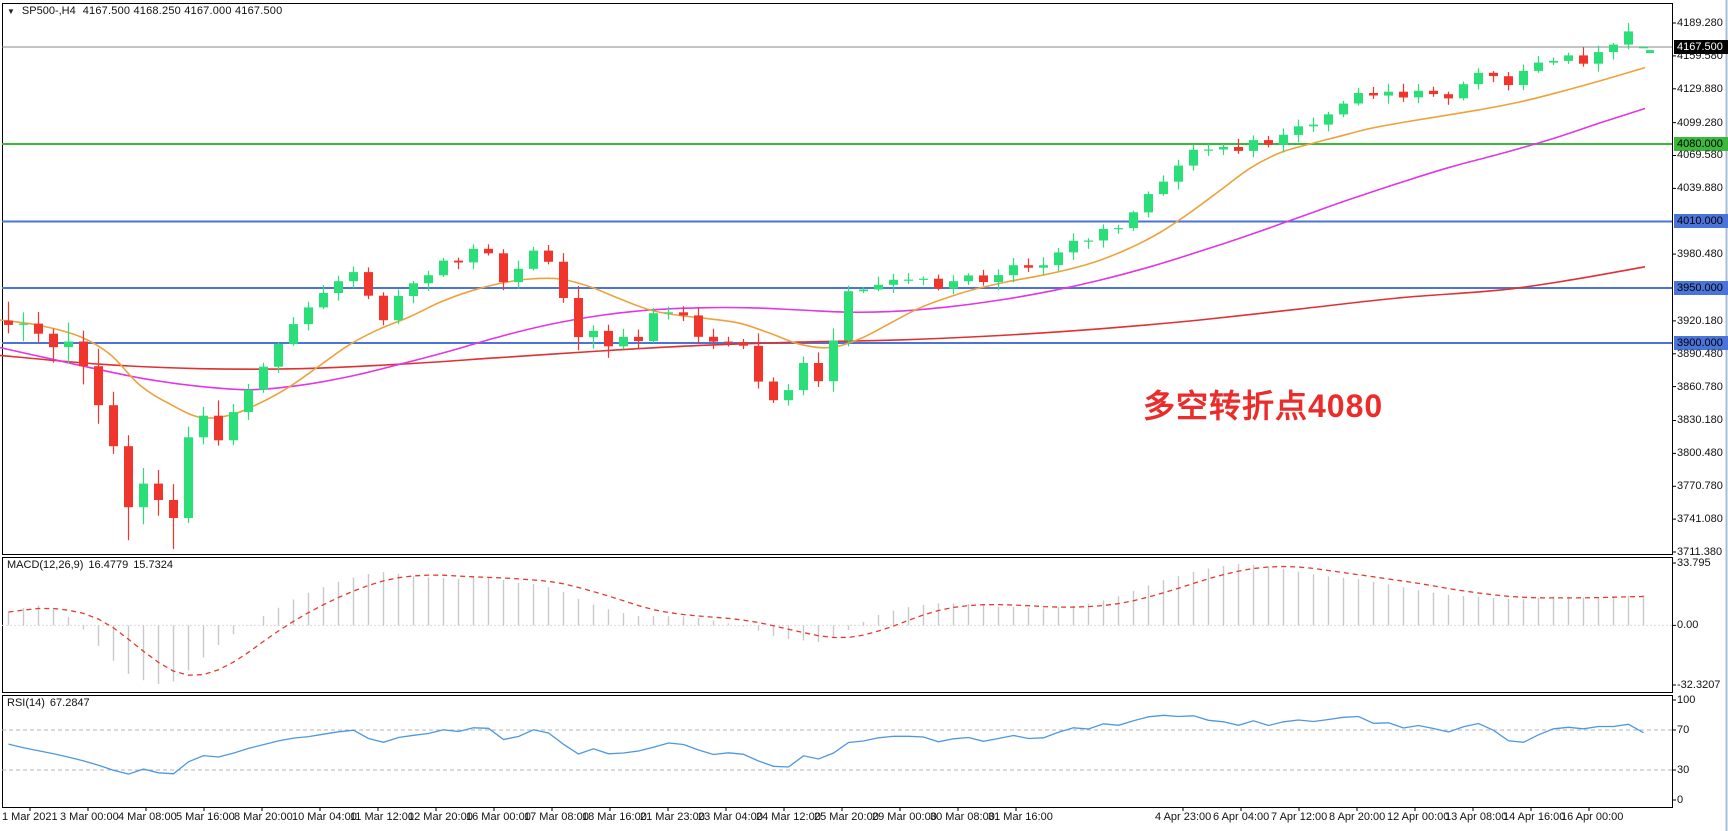 The width and height of the screenshot is (1728, 831). Describe the element at coordinates (826, 744) in the screenshot. I see `rsi-line` at that location.